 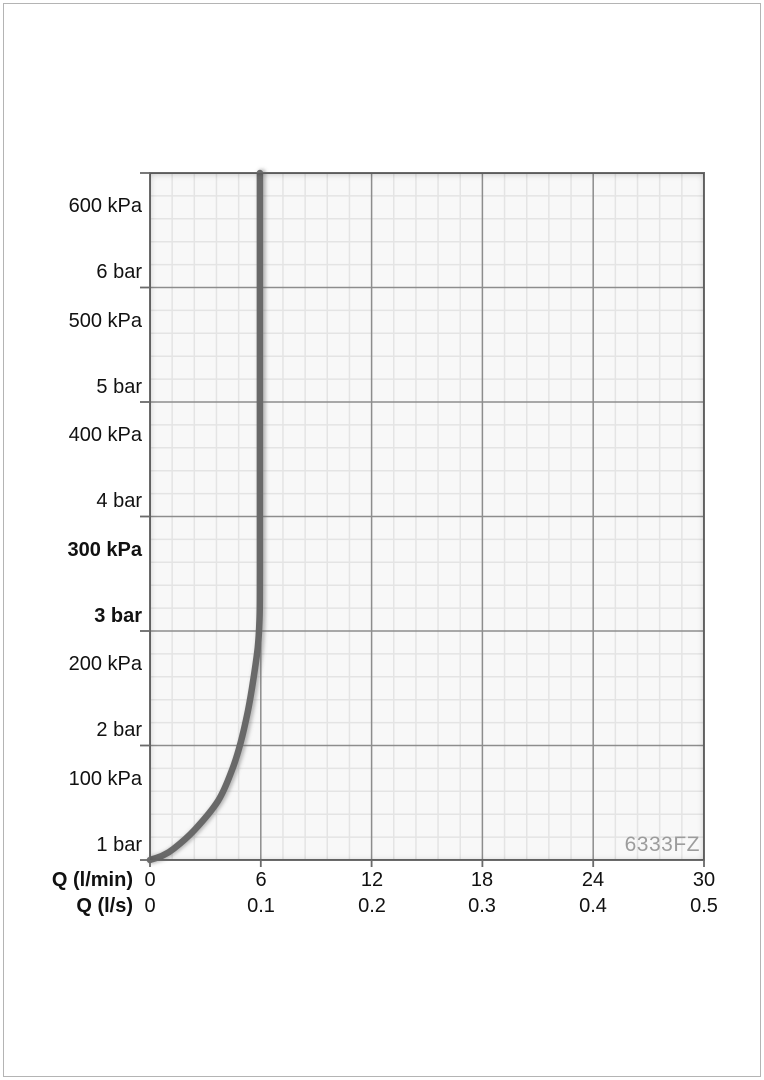 I want to click on y-tick-bar-label: 2 bar, so click(x=119, y=730).